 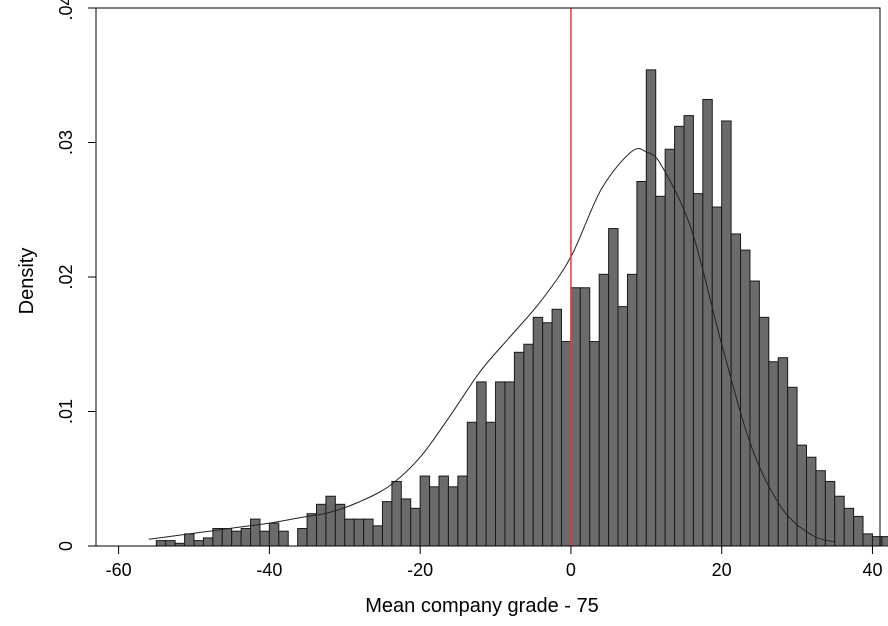 I want to click on y-tick-label: 0, so click(x=66, y=546).